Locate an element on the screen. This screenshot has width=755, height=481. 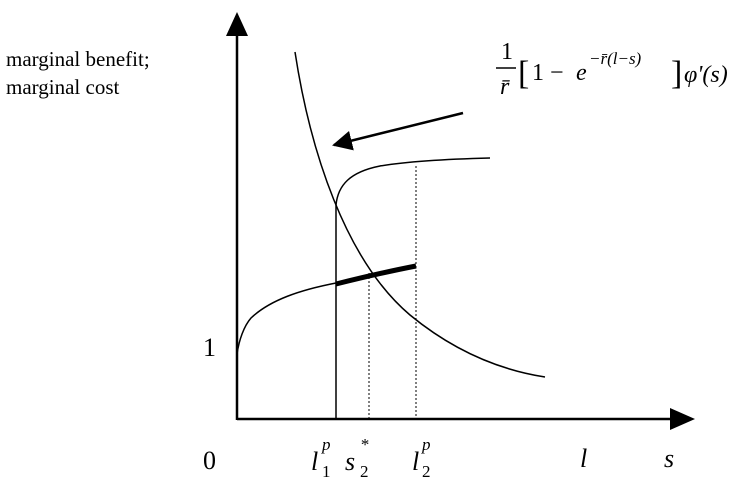
y-axis is located at coordinates (237, 216).